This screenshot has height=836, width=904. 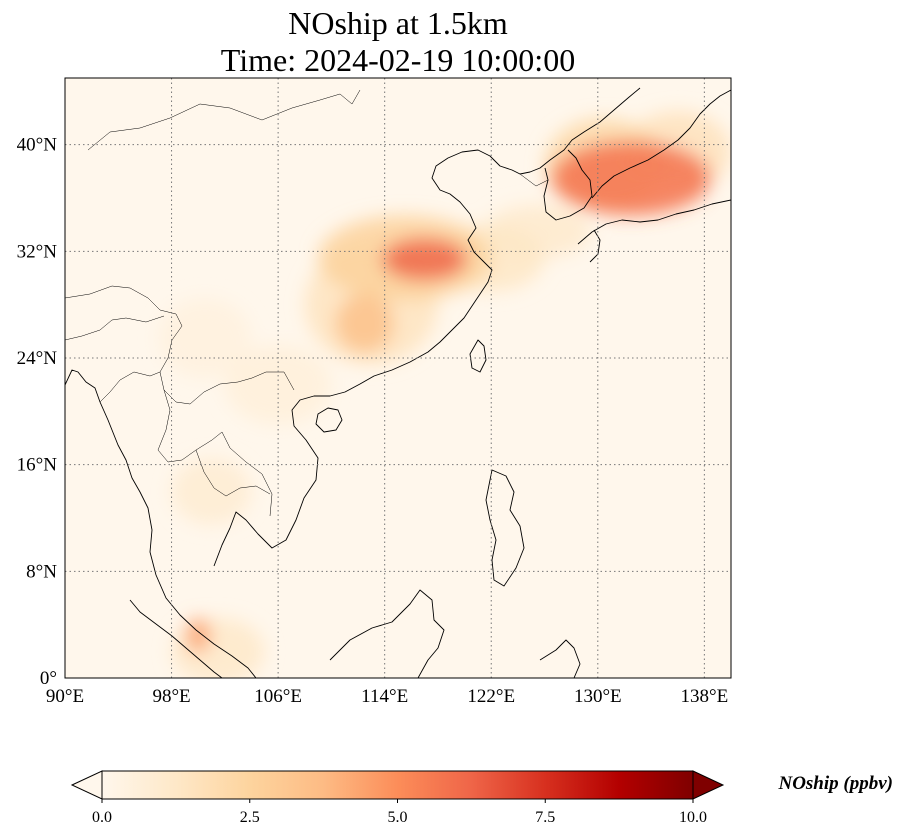 What do you see at coordinates (534, 180) in the screenshot?
I see `border-north-korea` at bounding box center [534, 180].